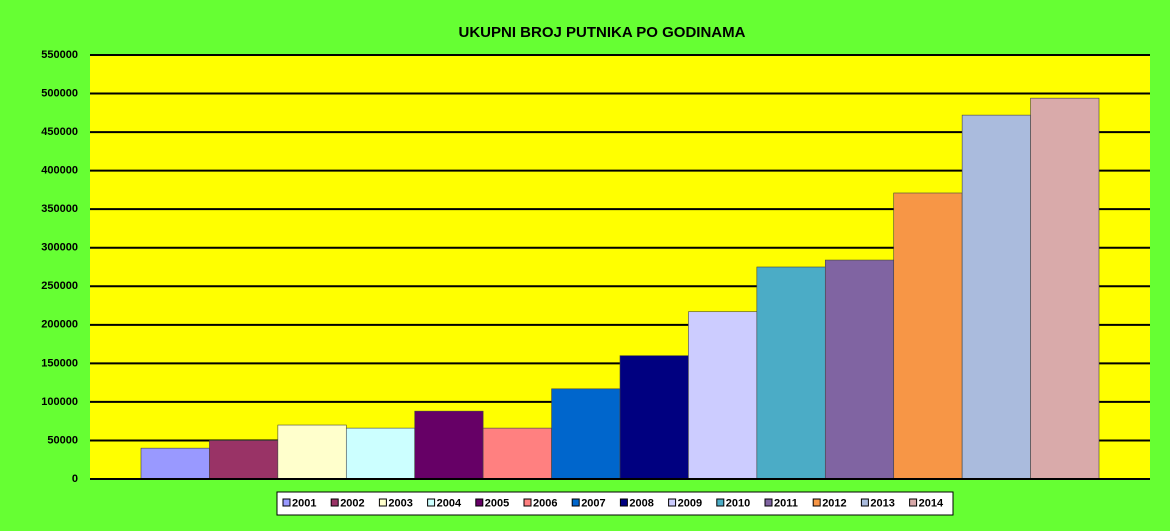  Describe the element at coordinates (497, 503) in the screenshot. I see `legend-label: 2005` at that location.